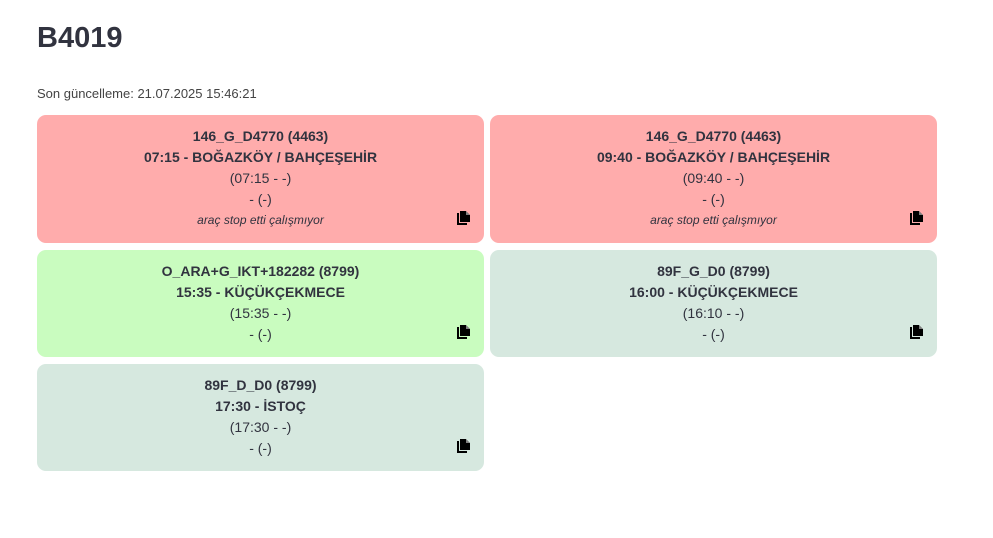 The image size is (993, 538). I want to click on card-line: (09:40 - -), so click(713, 178).